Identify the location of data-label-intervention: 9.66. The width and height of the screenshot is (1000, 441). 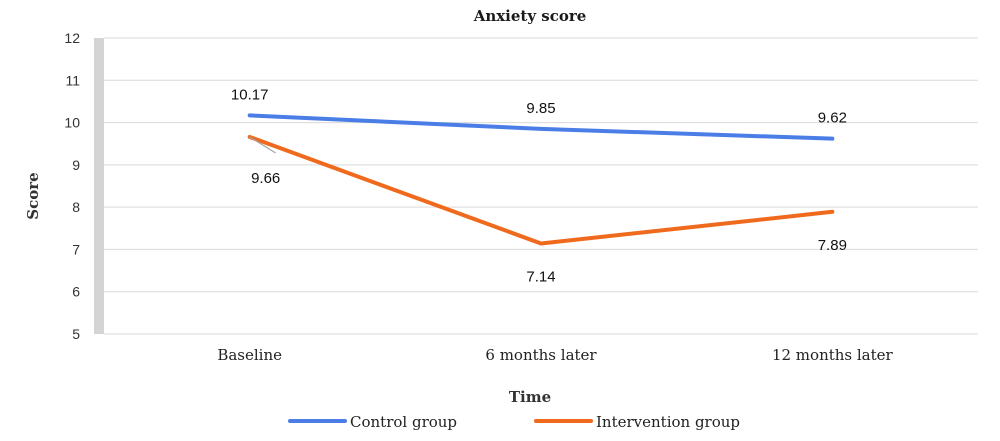
(265, 178).